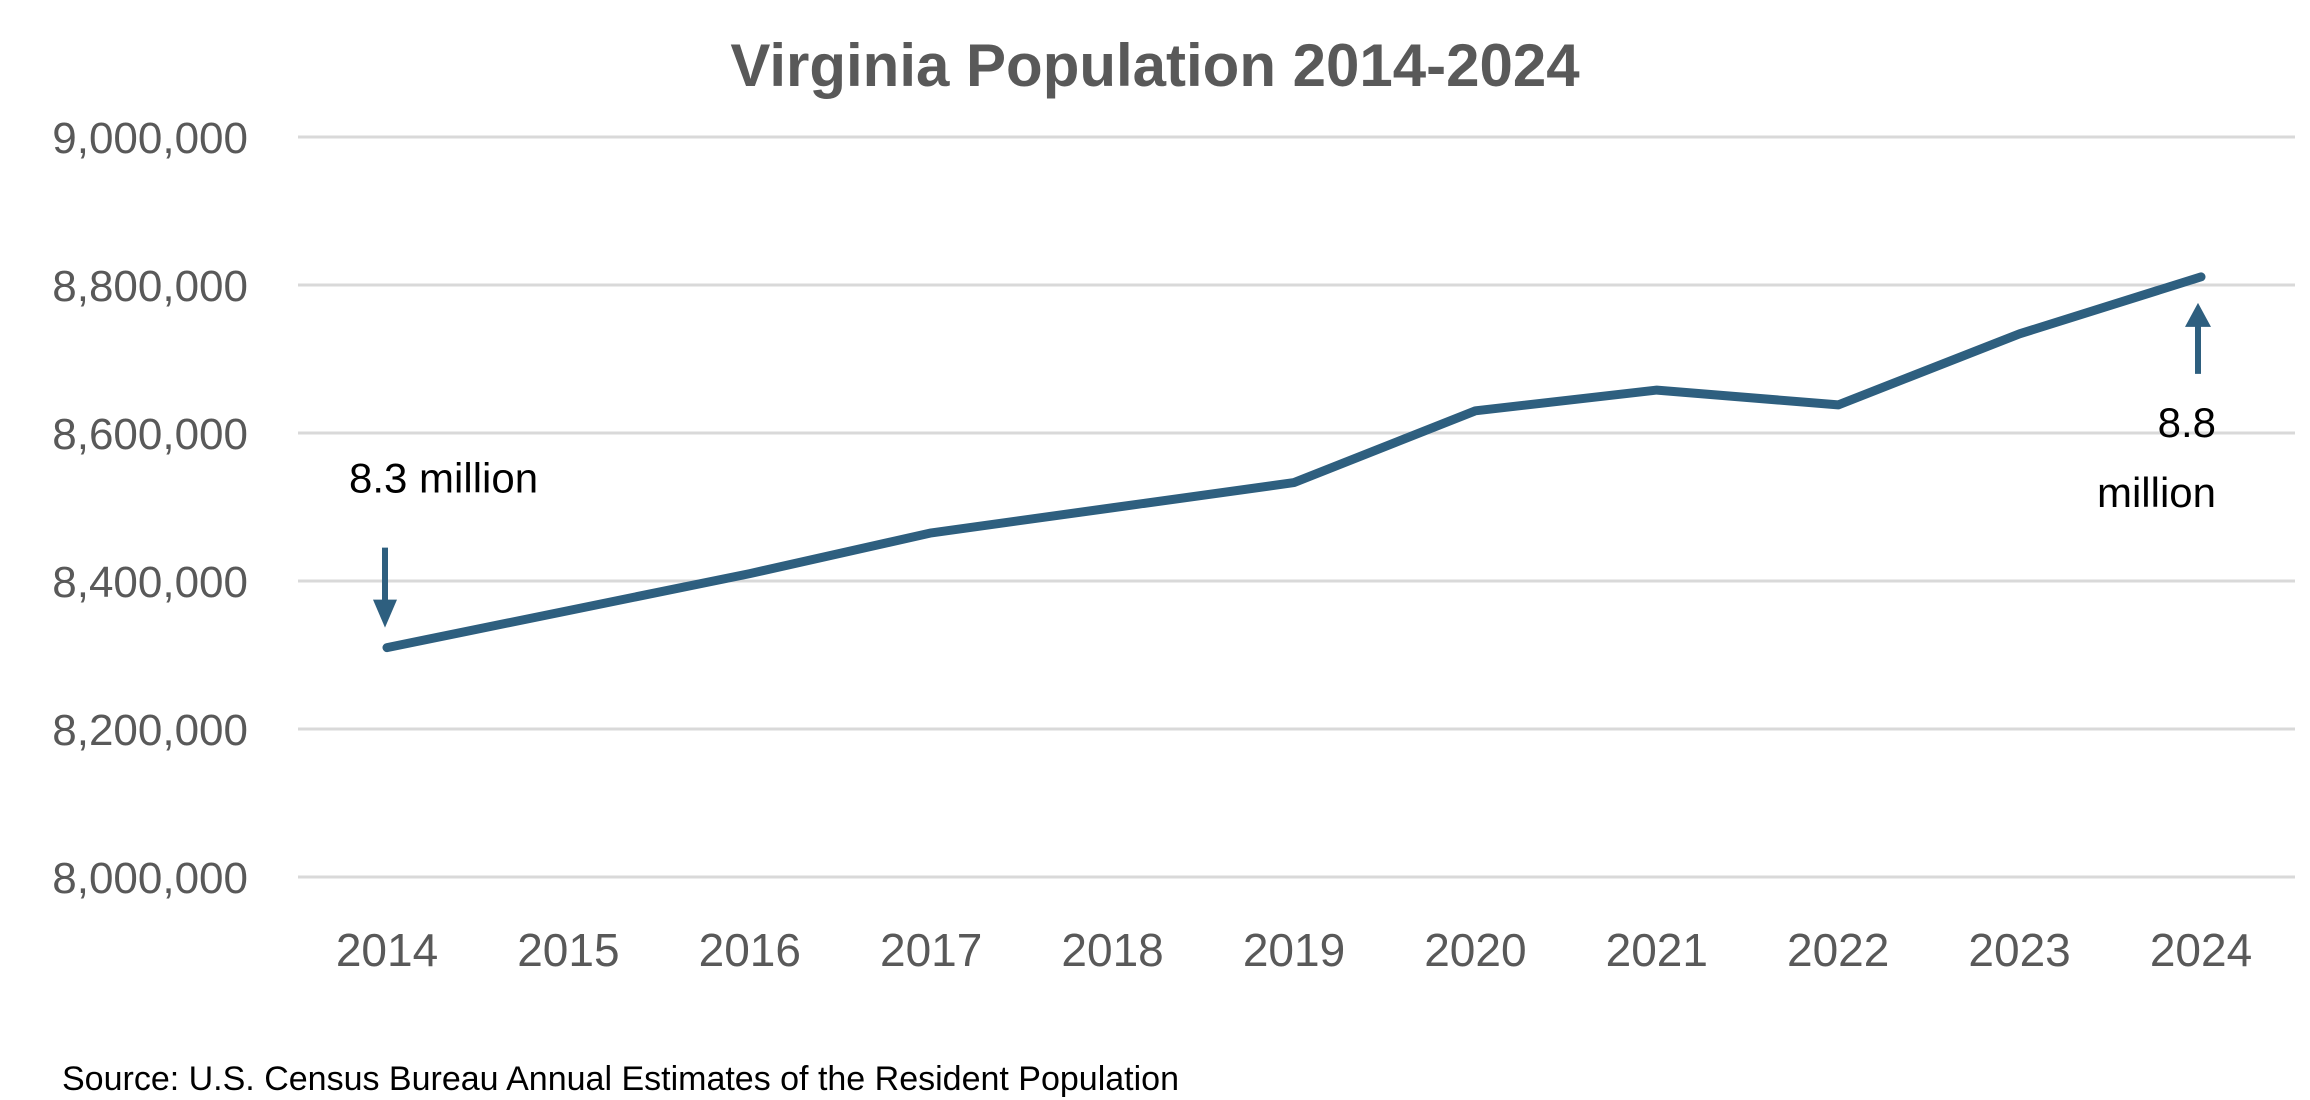 The width and height of the screenshot is (2310, 1100). What do you see at coordinates (150, 138) in the screenshot?
I see `y-tick-label: 9,000,000` at bounding box center [150, 138].